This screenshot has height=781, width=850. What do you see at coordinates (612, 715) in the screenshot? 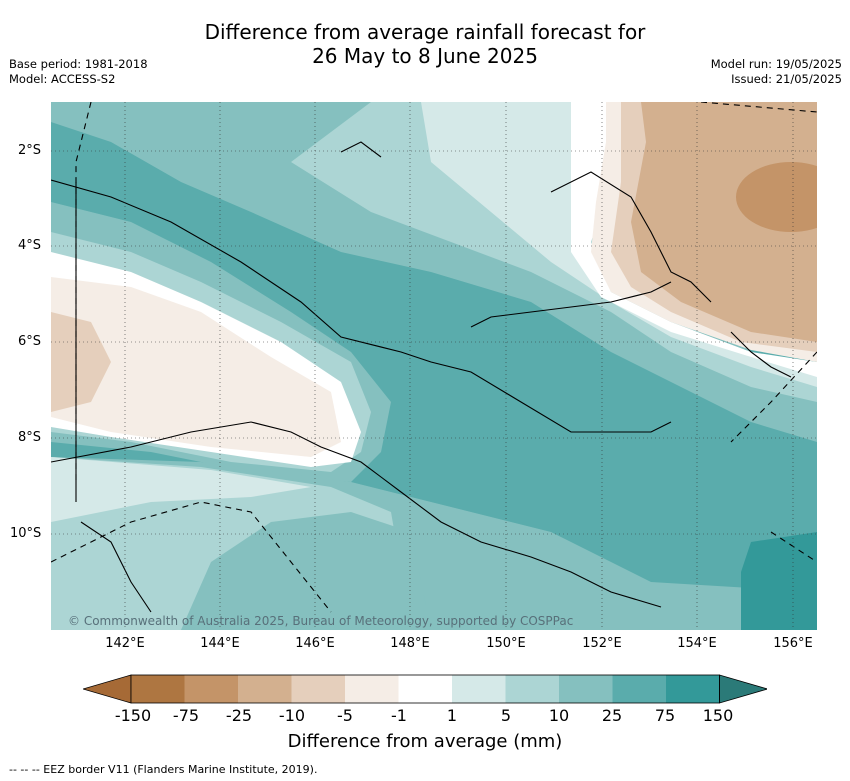
I see `colorbar-label: 25` at bounding box center [612, 715].